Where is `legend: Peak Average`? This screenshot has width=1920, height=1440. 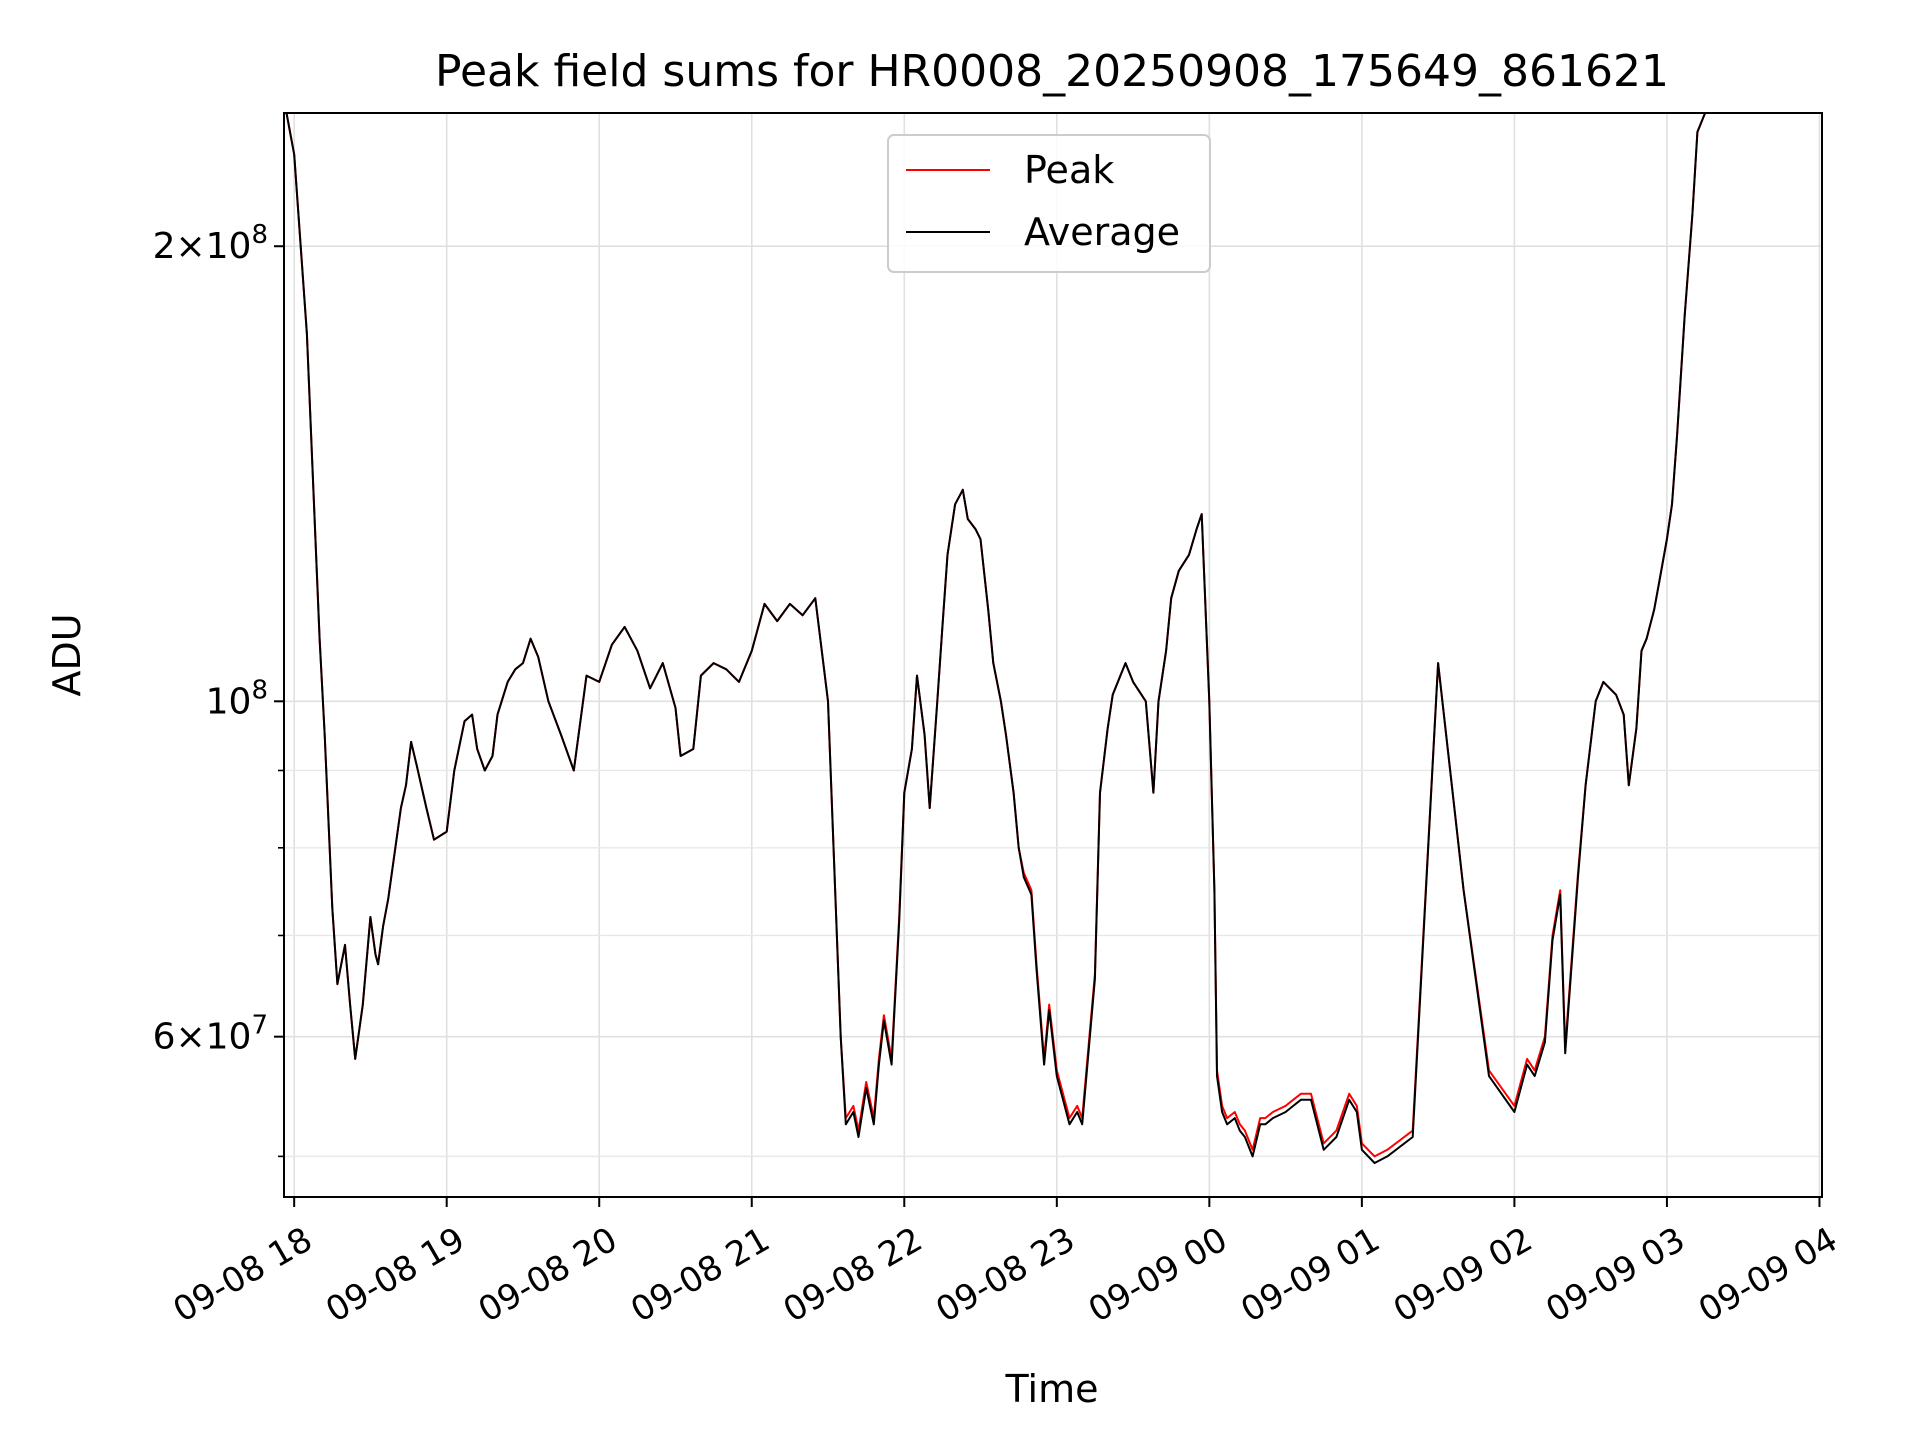 legend: Peak Average is located at coordinates (1049, 203).